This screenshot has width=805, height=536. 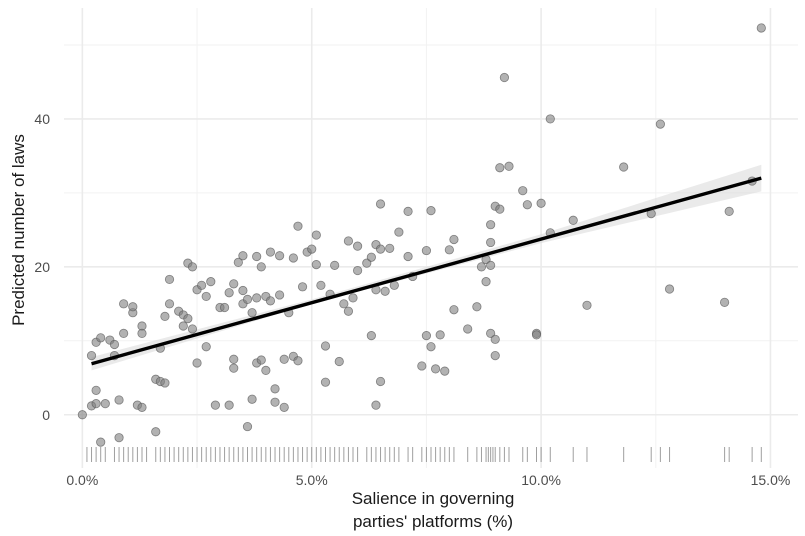 I want to click on y-tick-label: 20, so click(x=42, y=267).